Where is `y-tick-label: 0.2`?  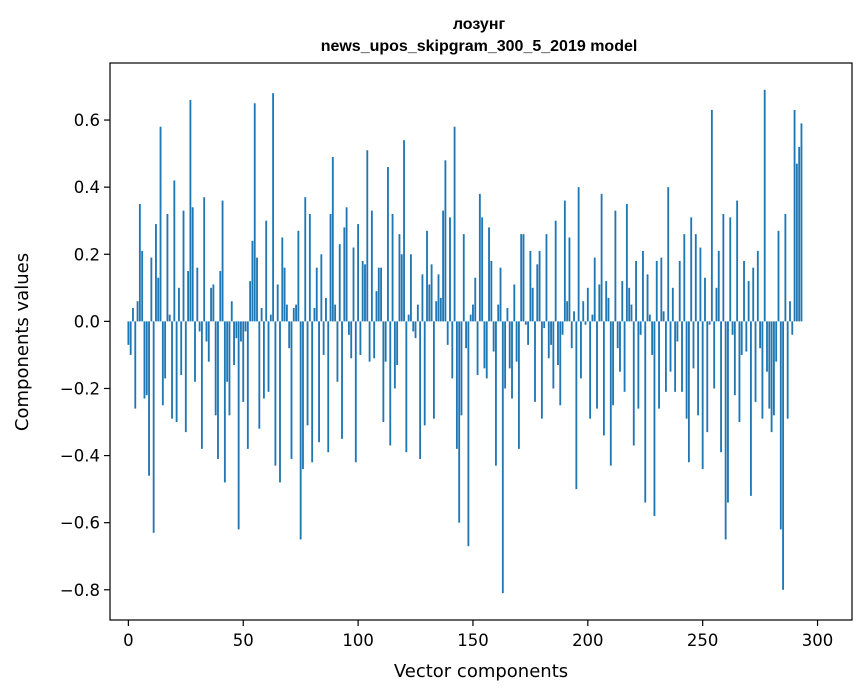
y-tick-label: 0.2 is located at coordinates (87, 254).